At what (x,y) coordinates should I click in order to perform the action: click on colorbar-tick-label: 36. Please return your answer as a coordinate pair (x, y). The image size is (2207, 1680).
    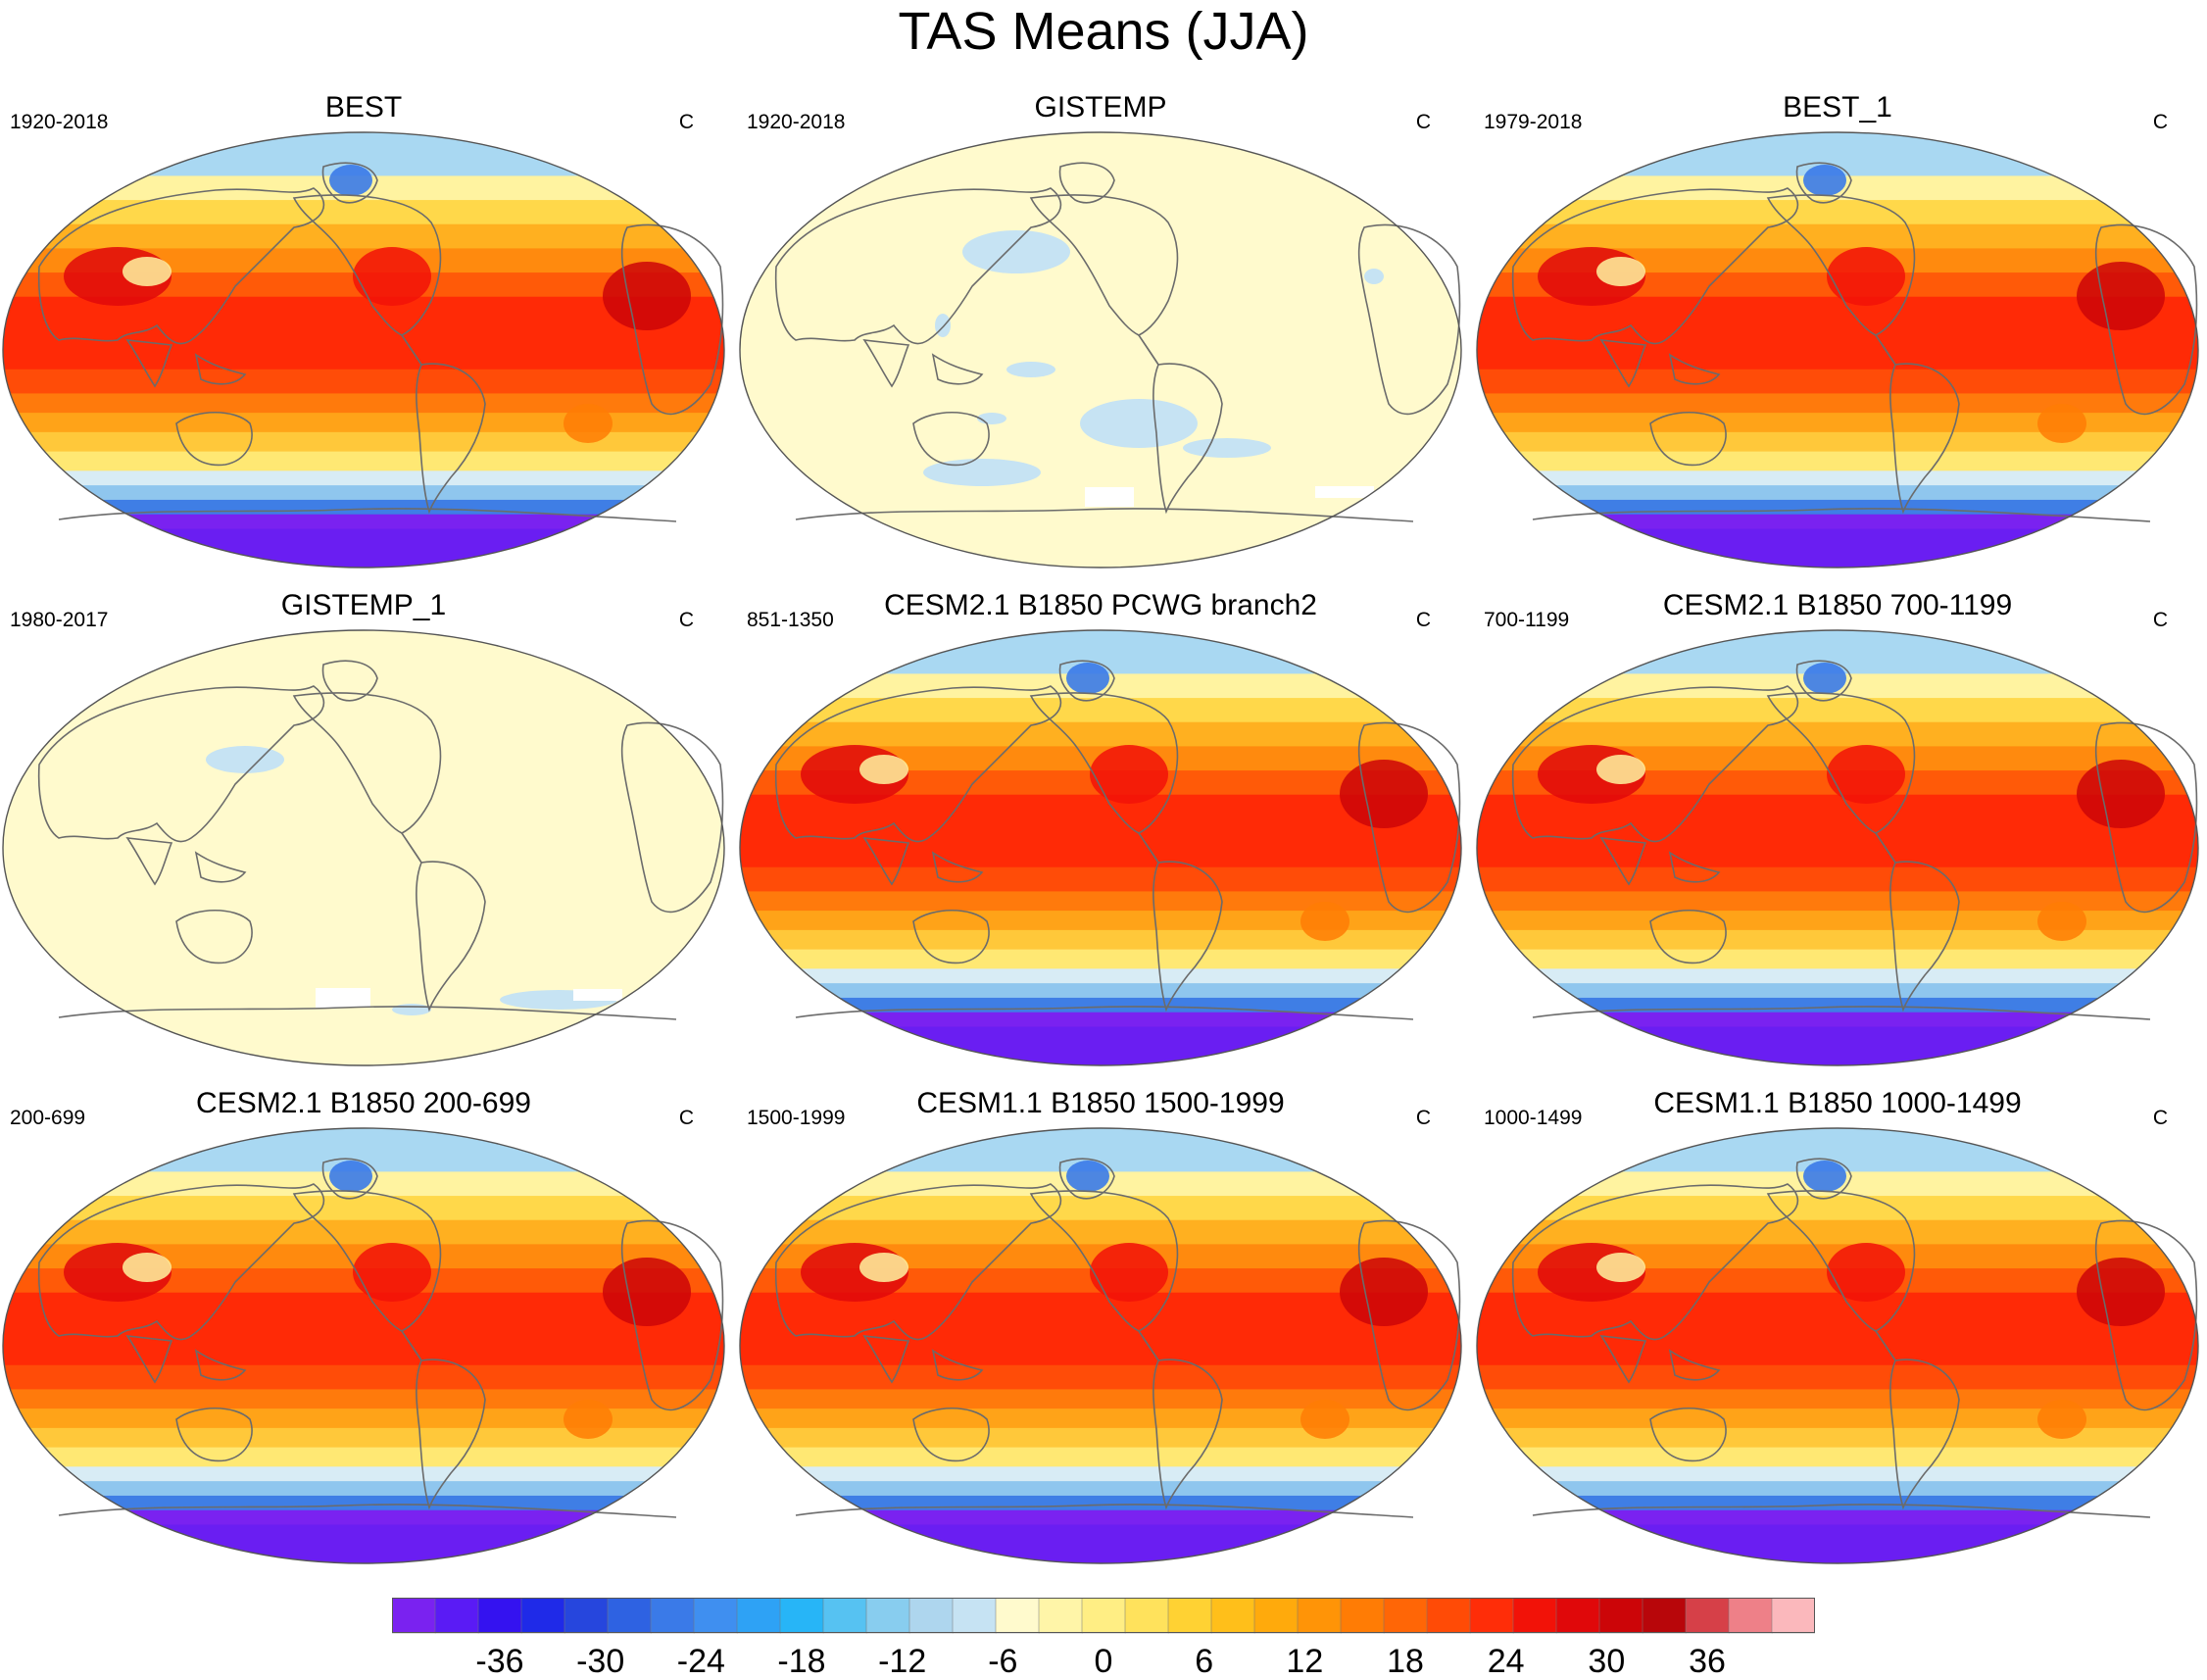
    Looking at the image, I should click on (1707, 1661).